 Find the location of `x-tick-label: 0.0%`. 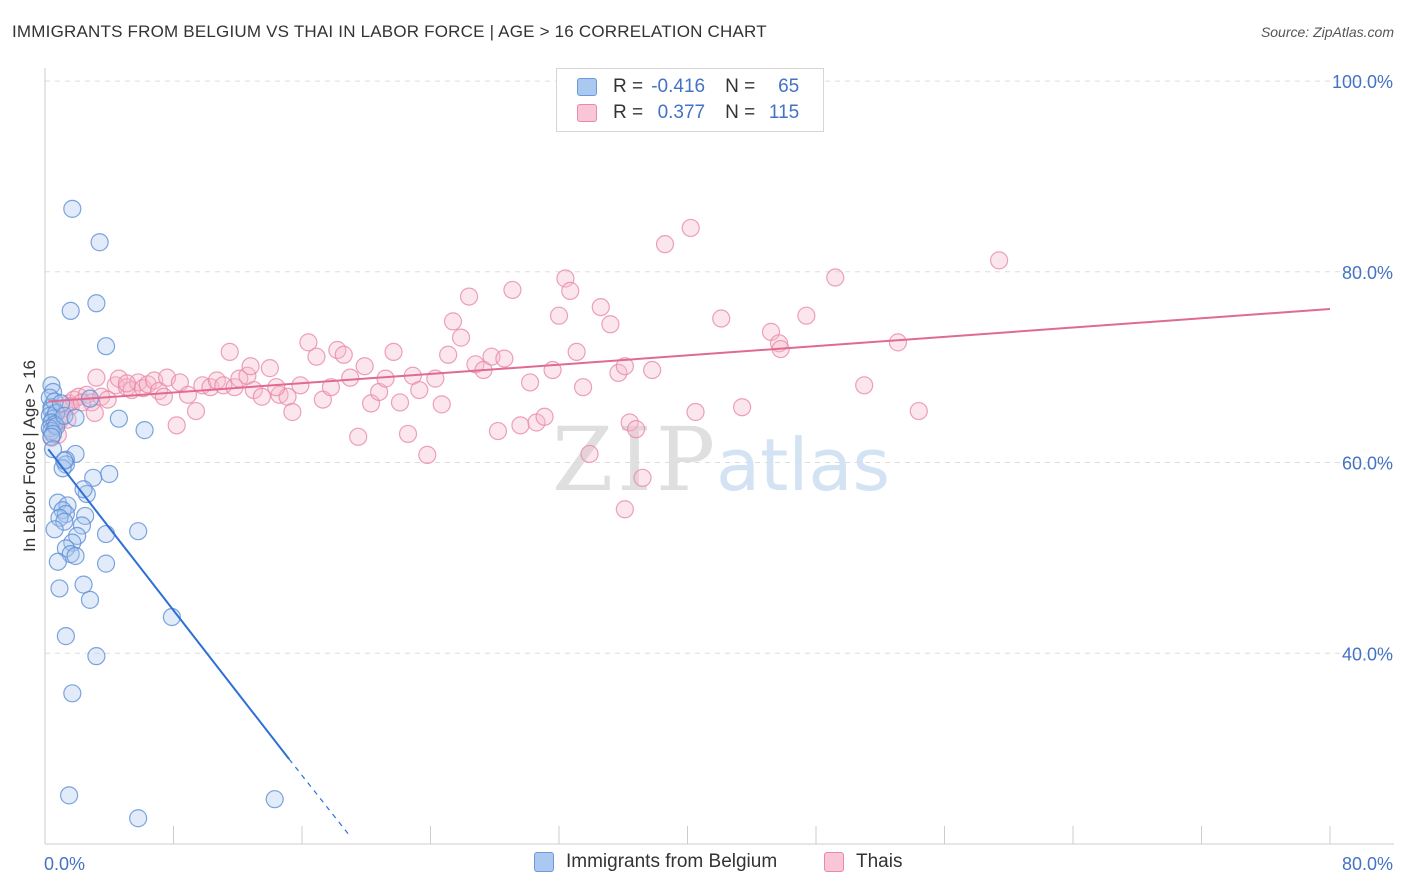

x-tick-label: 0.0% is located at coordinates (64, 864).